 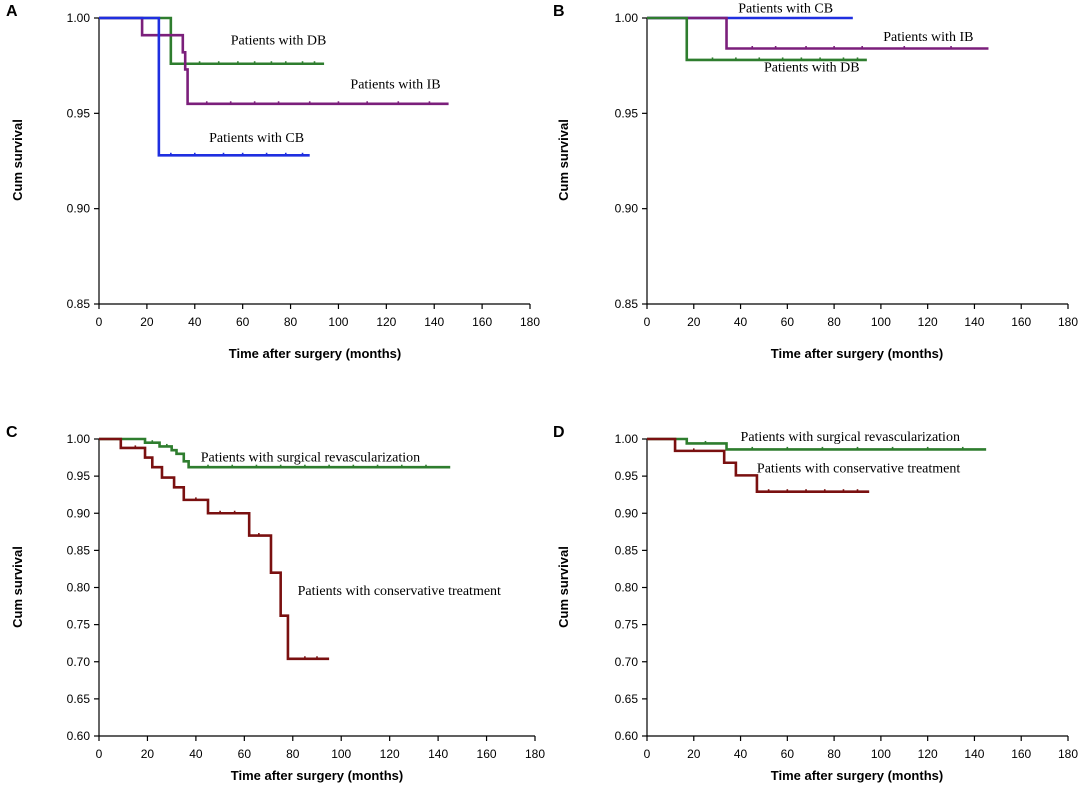 I want to click on series-label: Patients with CB, so click(x=785, y=8).